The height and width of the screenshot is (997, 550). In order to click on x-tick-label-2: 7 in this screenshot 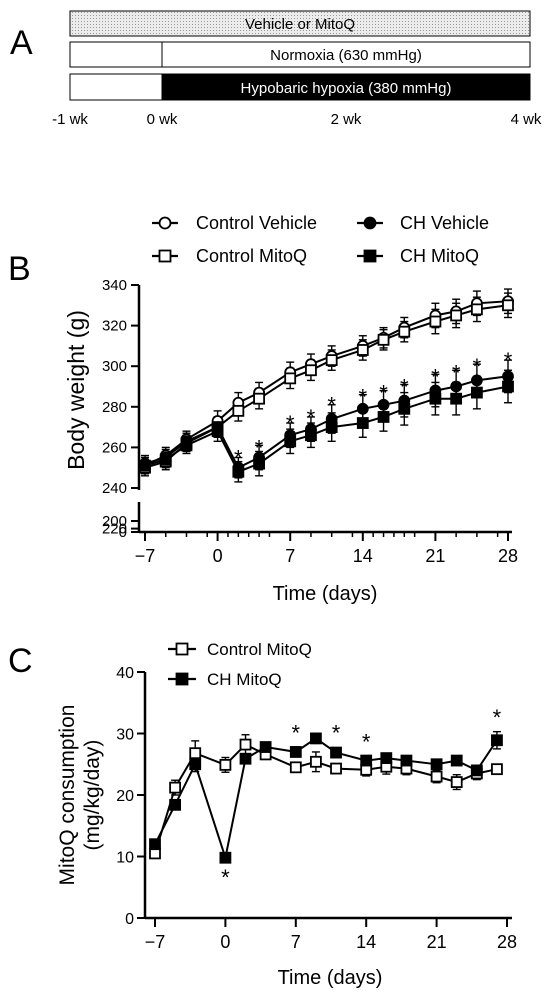, I will do `click(290, 556)`.